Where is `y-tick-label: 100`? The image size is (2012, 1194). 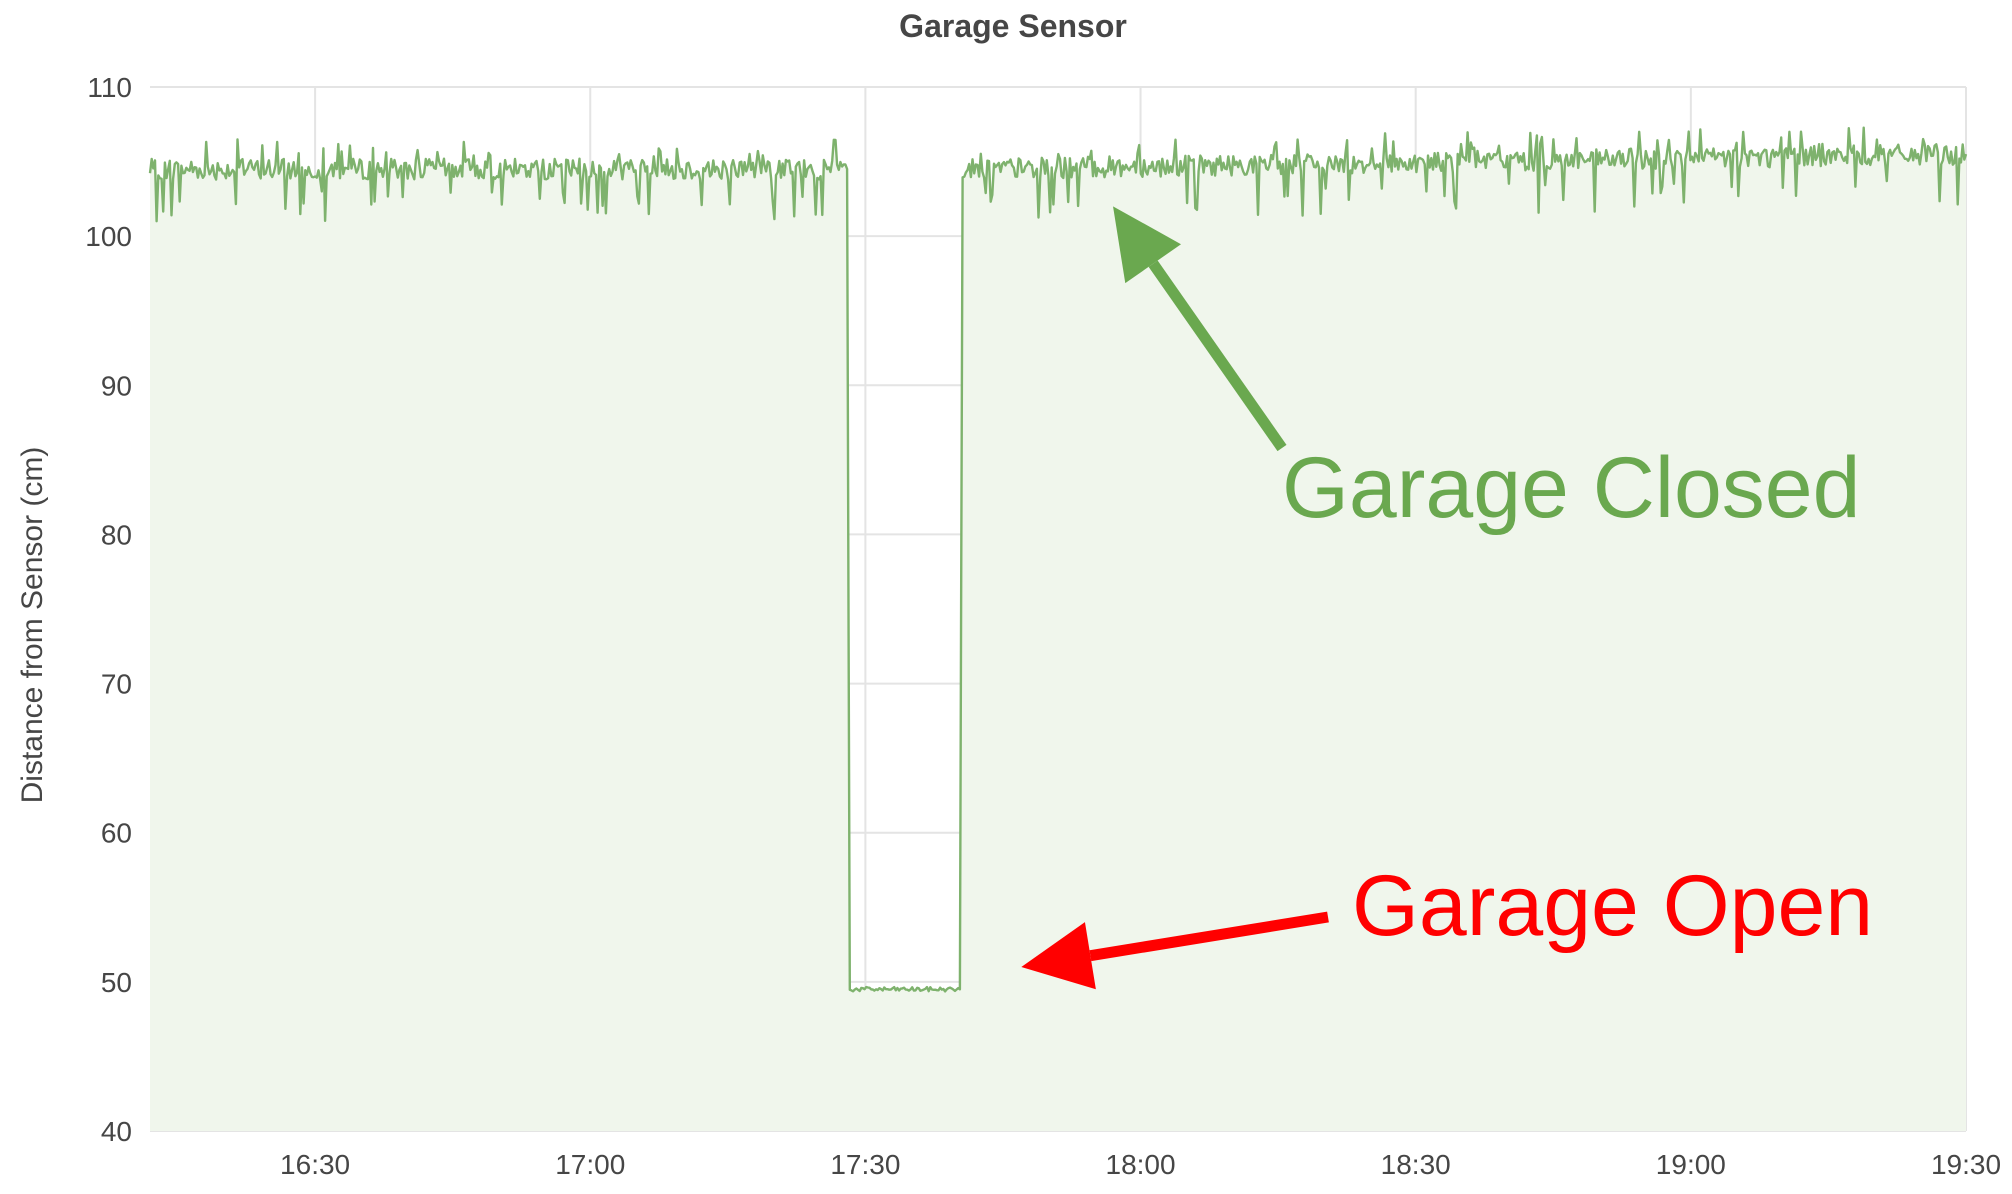 y-tick-label: 100 is located at coordinates (108, 236).